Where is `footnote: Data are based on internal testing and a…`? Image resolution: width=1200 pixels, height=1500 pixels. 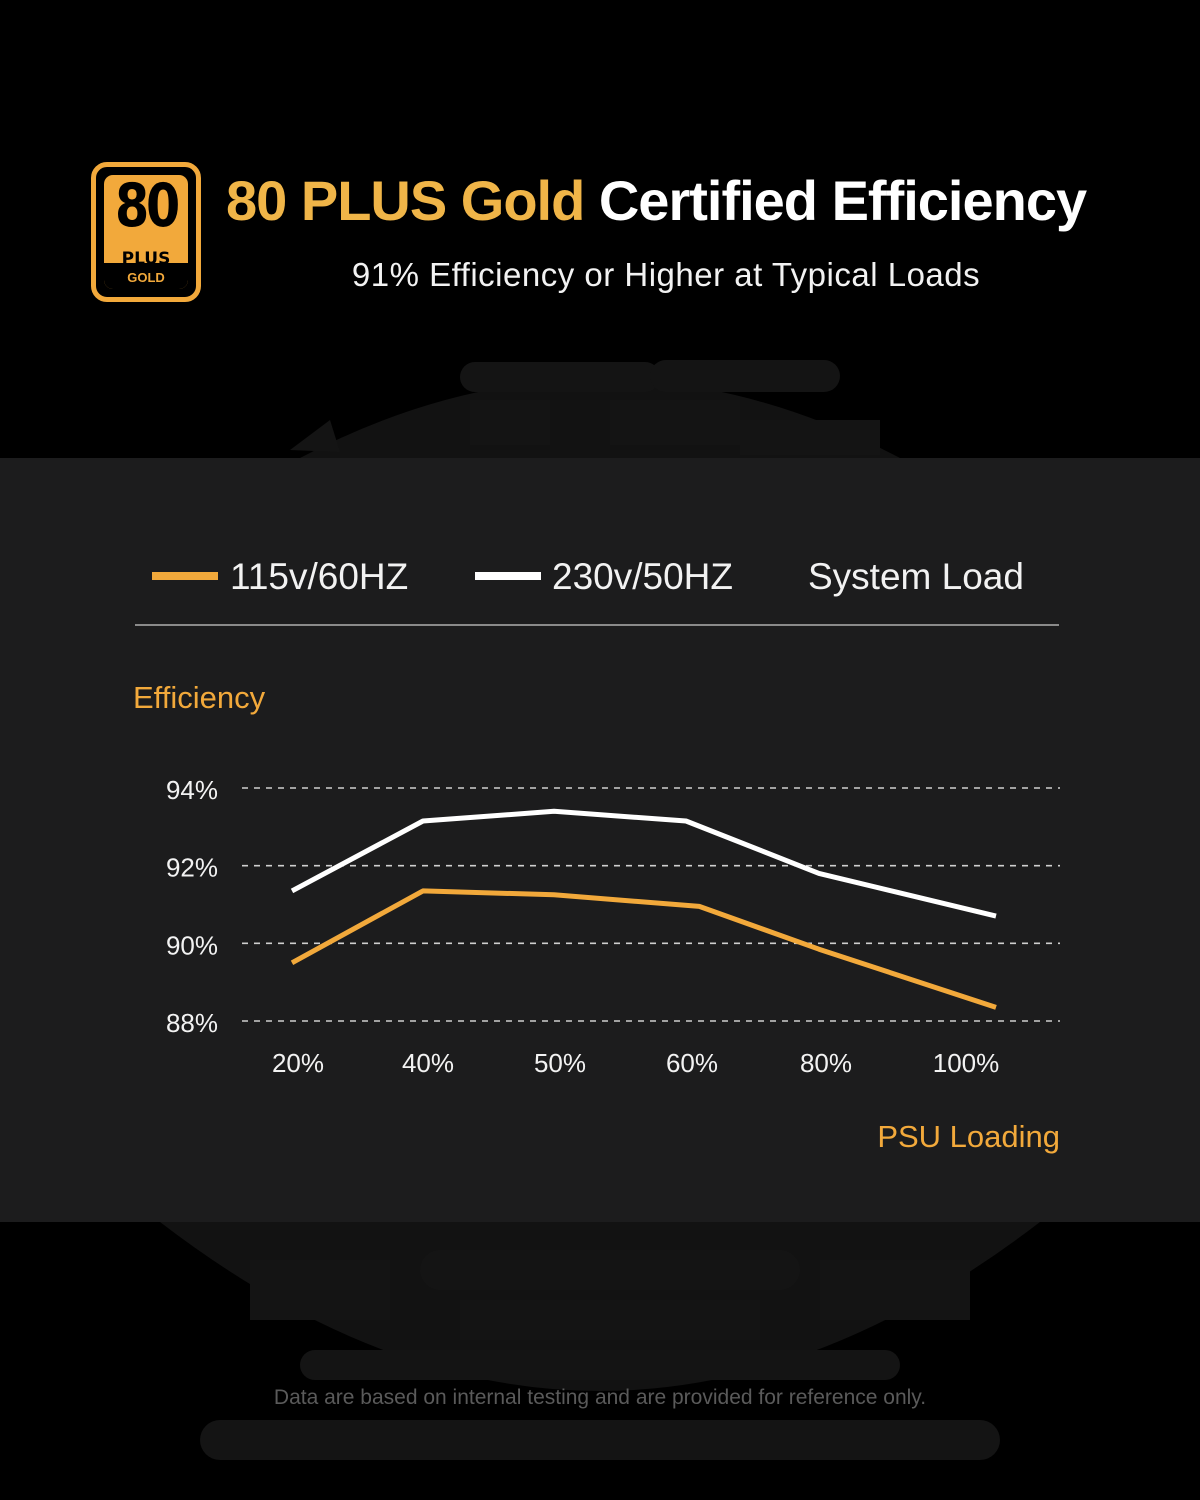 footnote: Data are based on internal testing and a… is located at coordinates (600, 1397).